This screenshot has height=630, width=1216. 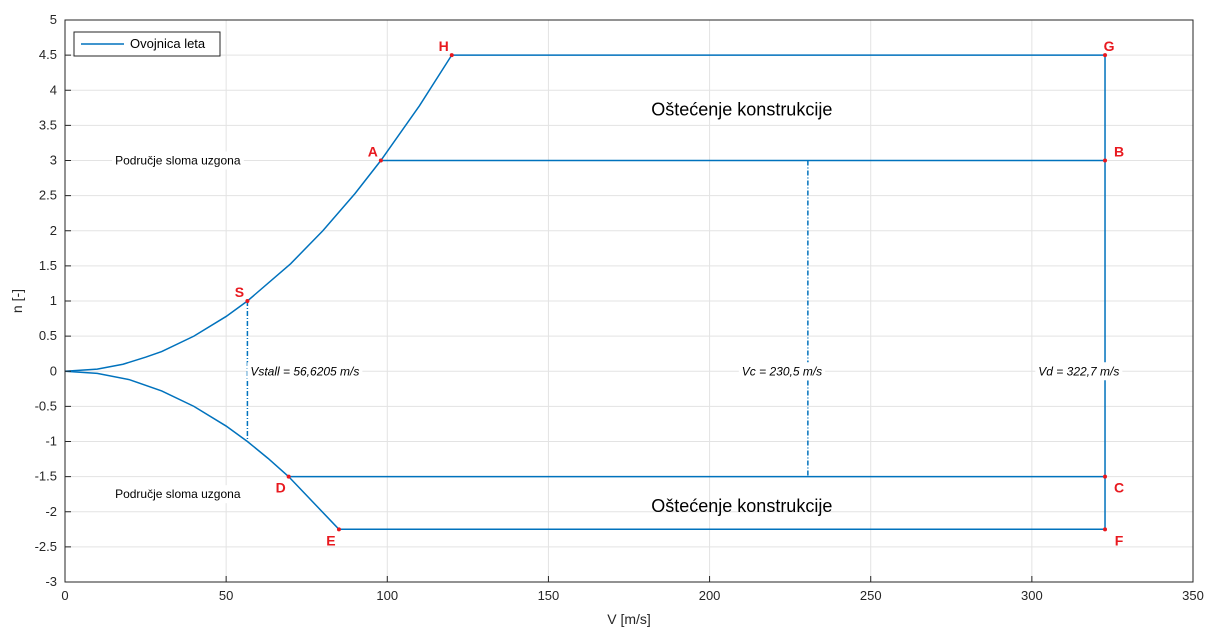 I want to click on y-tick-label: 3, so click(x=53, y=160).